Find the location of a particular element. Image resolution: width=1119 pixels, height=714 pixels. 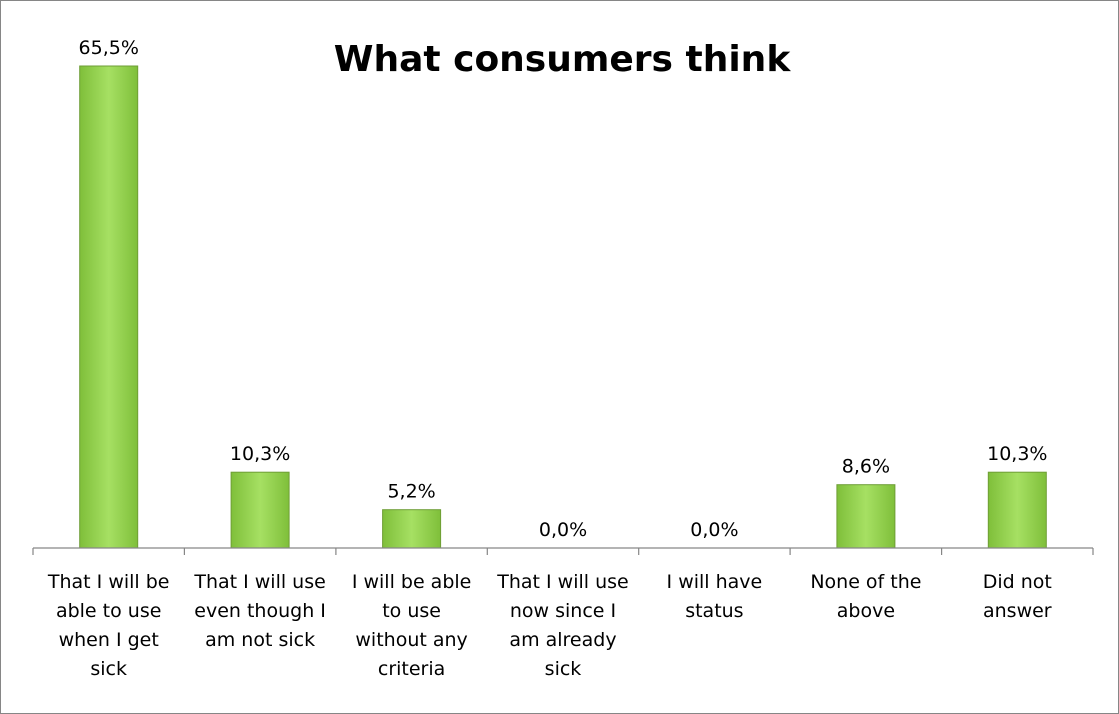

data-label-7: 10,3% is located at coordinates (1017, 454).